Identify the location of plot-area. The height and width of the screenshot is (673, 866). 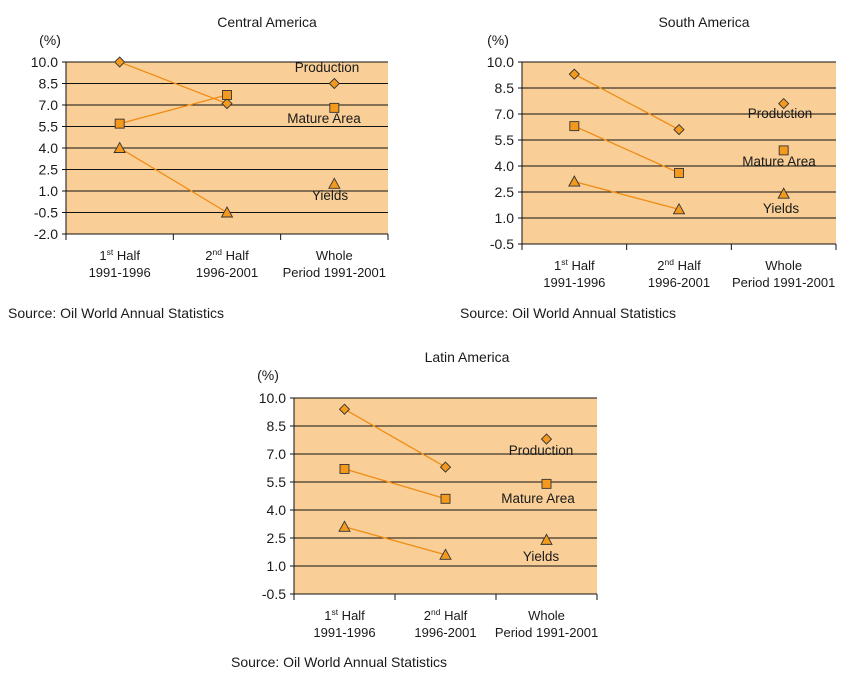
(679, 153).